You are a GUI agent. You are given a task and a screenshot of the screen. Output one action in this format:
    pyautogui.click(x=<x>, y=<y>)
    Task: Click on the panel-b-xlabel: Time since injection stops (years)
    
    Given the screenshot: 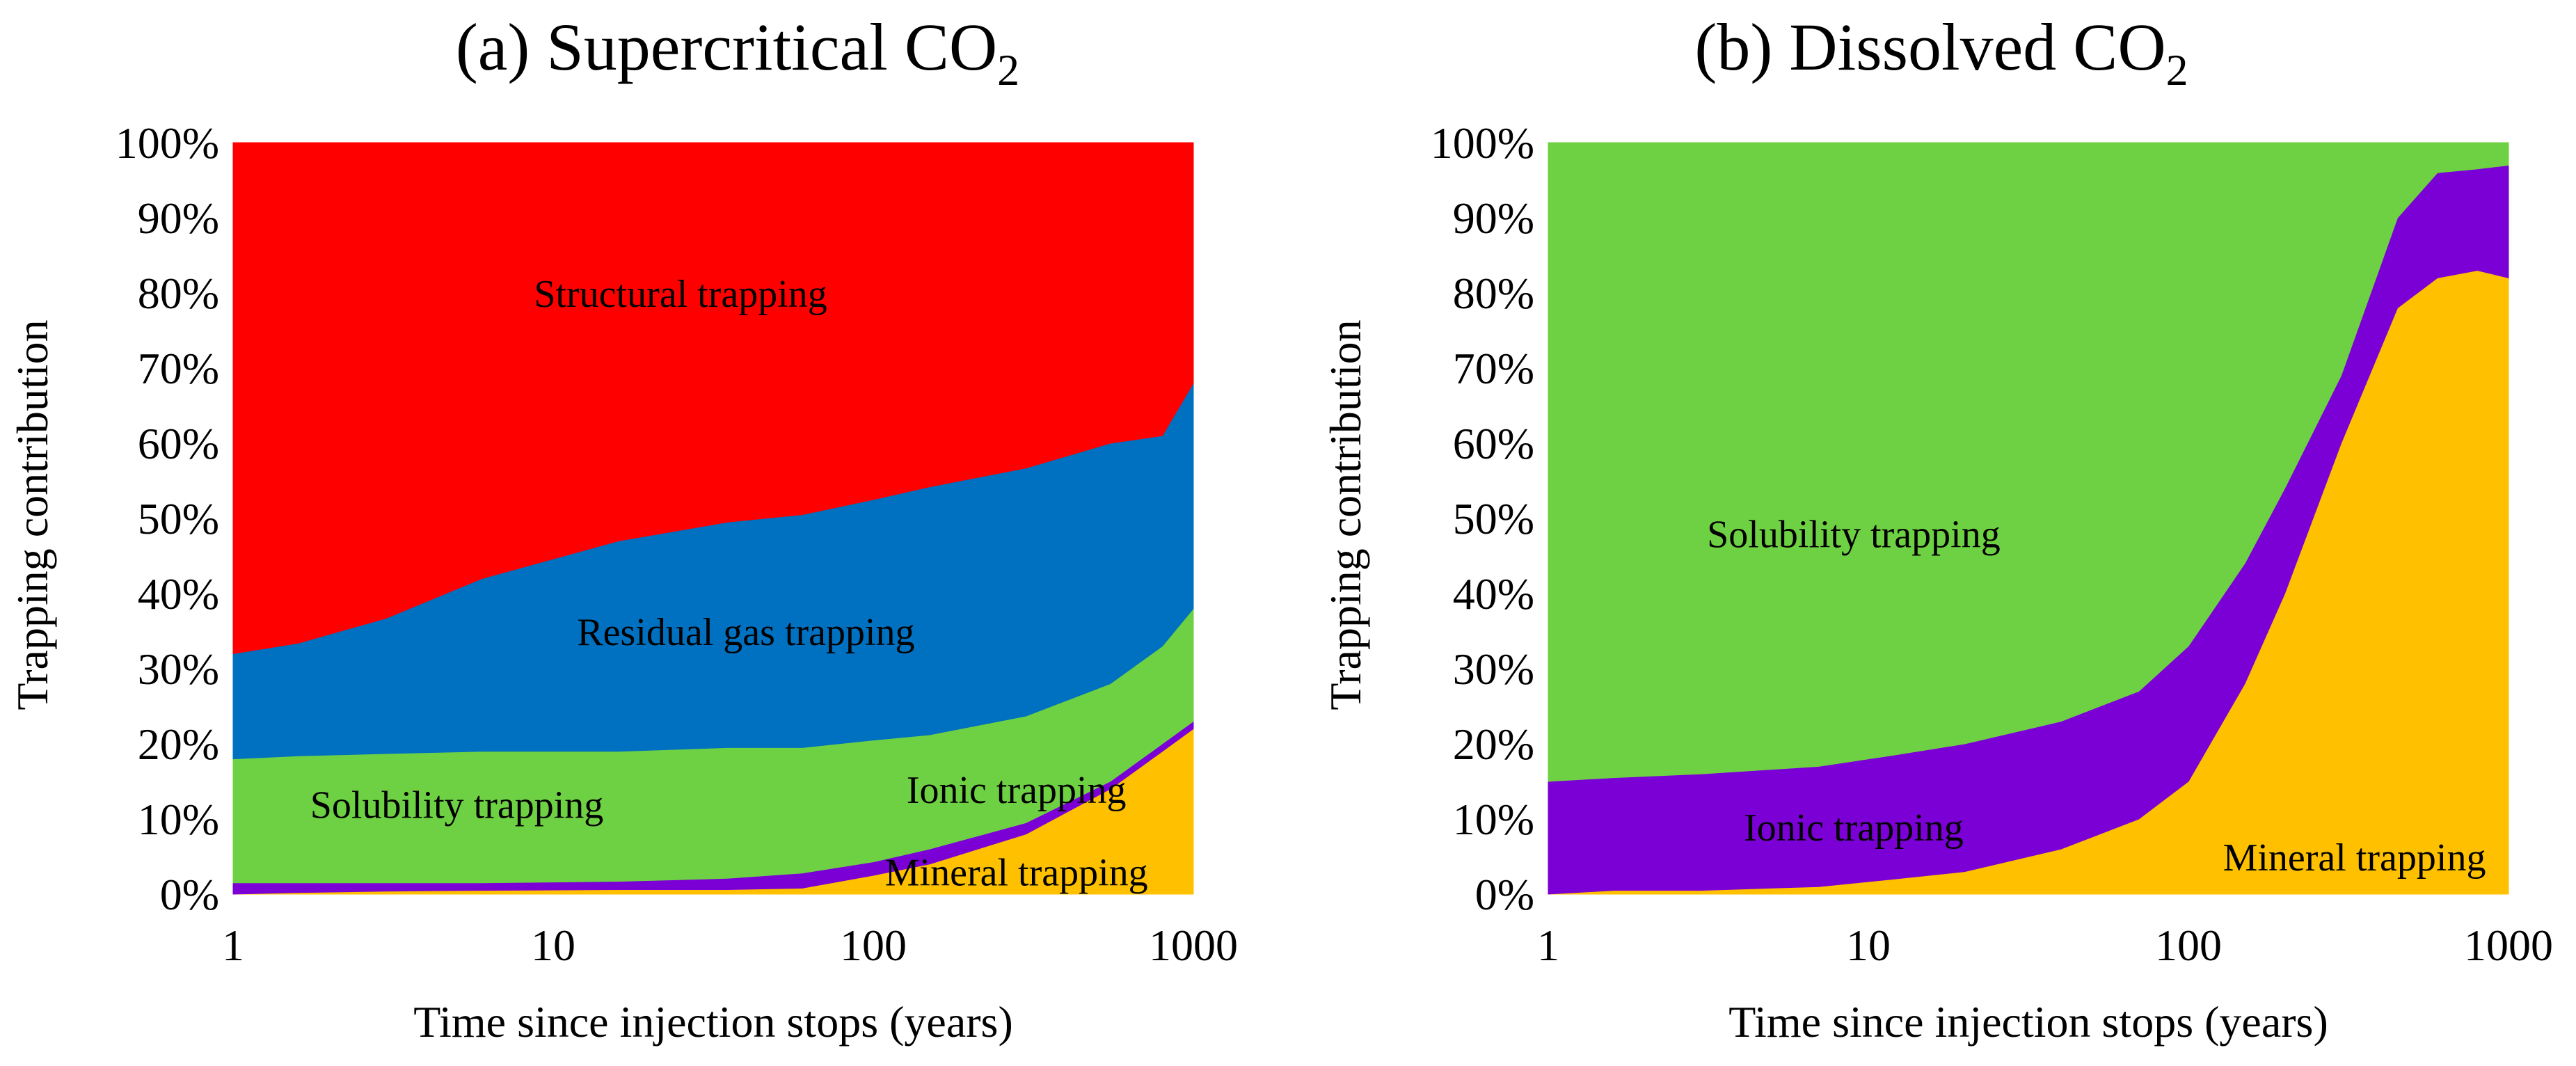 What is the action you would take?
    pyautogui.click(x=2028, y=1022)
    